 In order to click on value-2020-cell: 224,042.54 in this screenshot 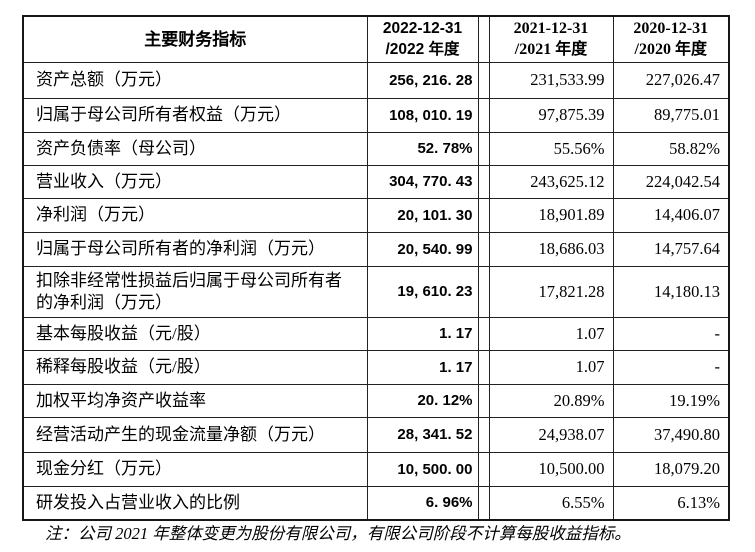, I will do `click(671, 181)`.